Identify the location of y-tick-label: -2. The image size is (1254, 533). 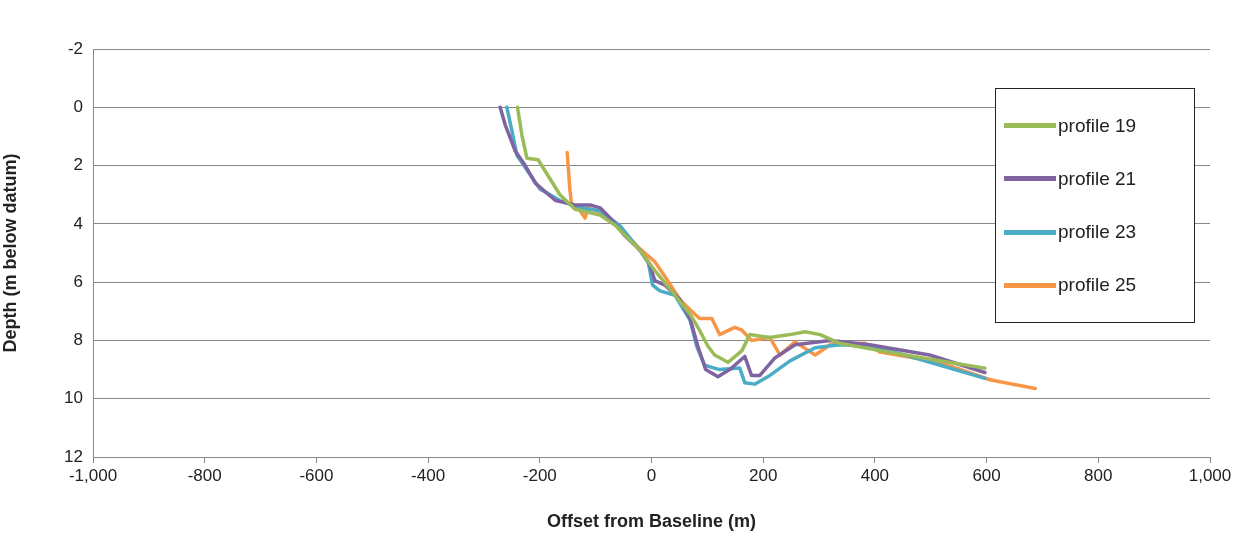
(75, 48).